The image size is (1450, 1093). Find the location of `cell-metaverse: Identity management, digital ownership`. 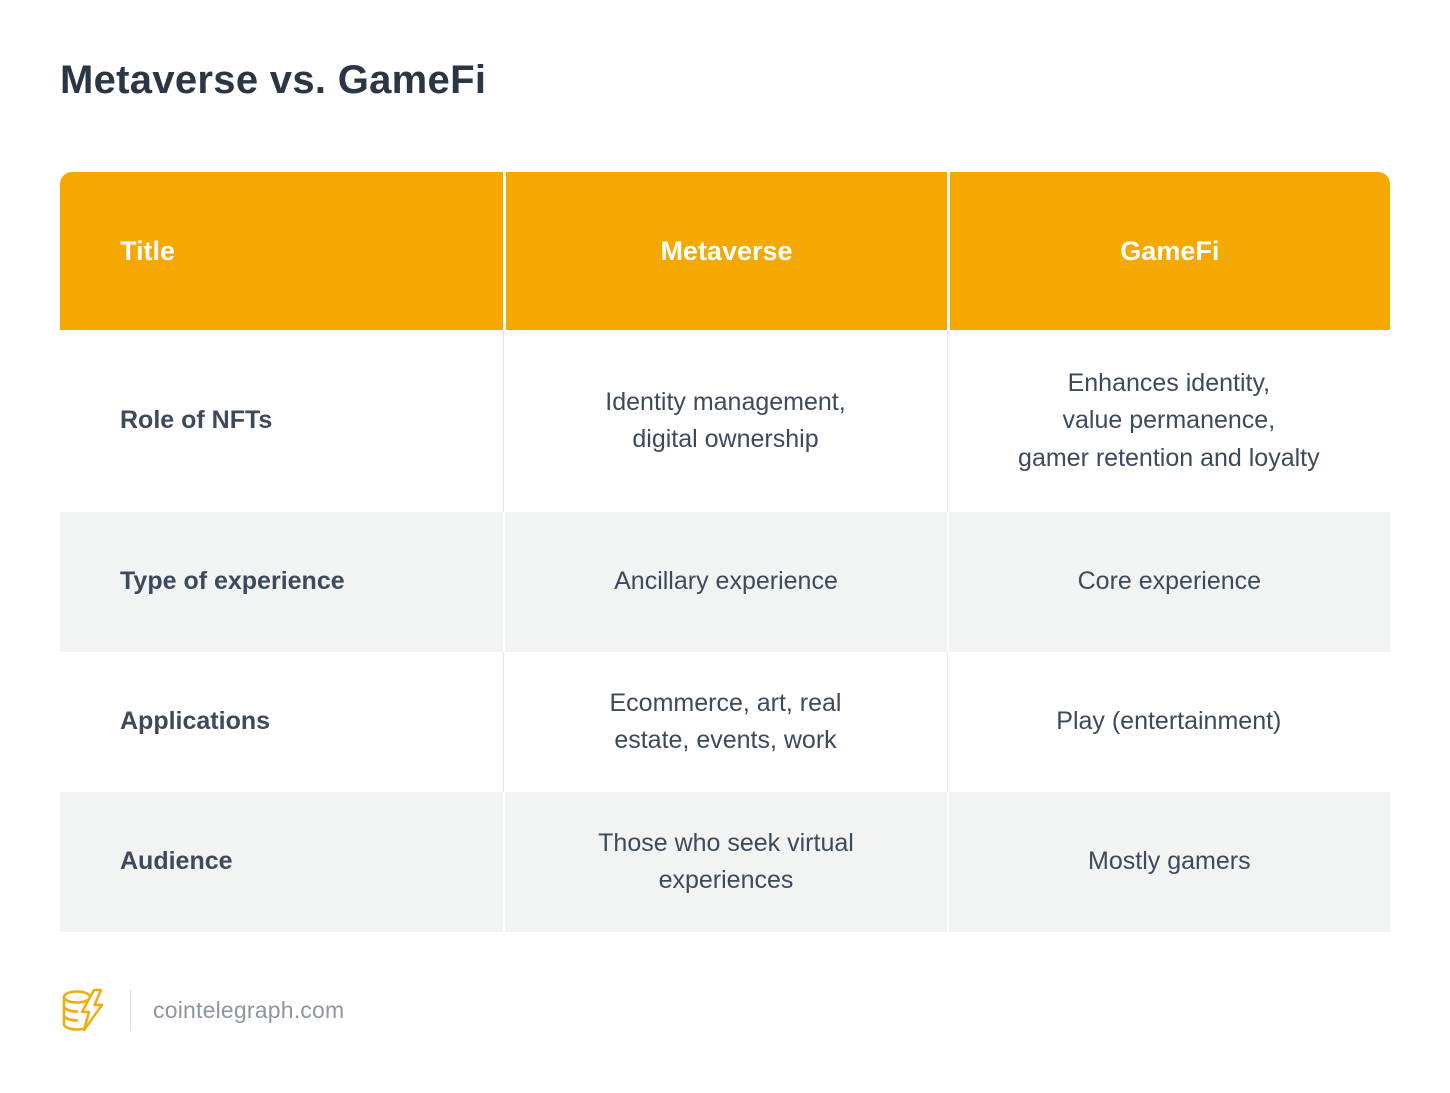

cell-metaverse: Identity management, digital ownership is located at coordinates (724, 421).